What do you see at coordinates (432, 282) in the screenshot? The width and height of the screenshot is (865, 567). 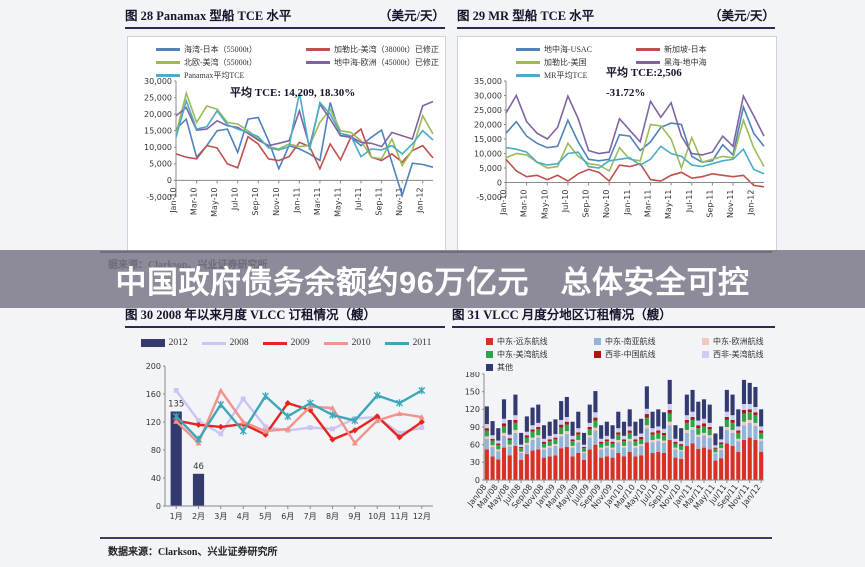 I see `banner-text: 中国政府债务余额约96万亿元 总体安全可控` at bounding box center [432, 282].